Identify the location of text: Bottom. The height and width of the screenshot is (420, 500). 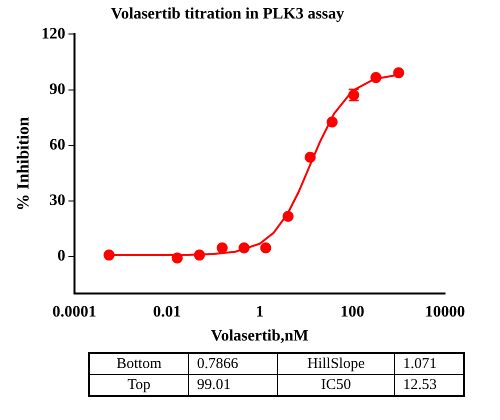
(138, 363).